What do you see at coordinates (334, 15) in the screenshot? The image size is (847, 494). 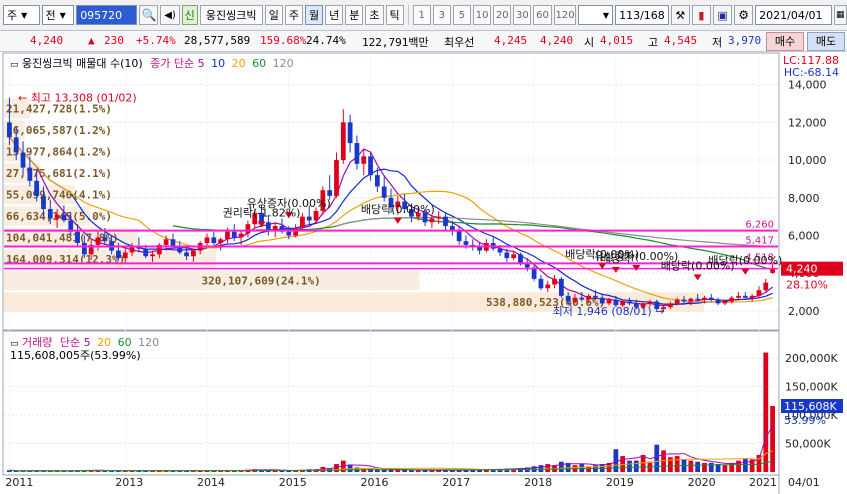 I see `period-year-button: 년` at bounding box center [334, 15].